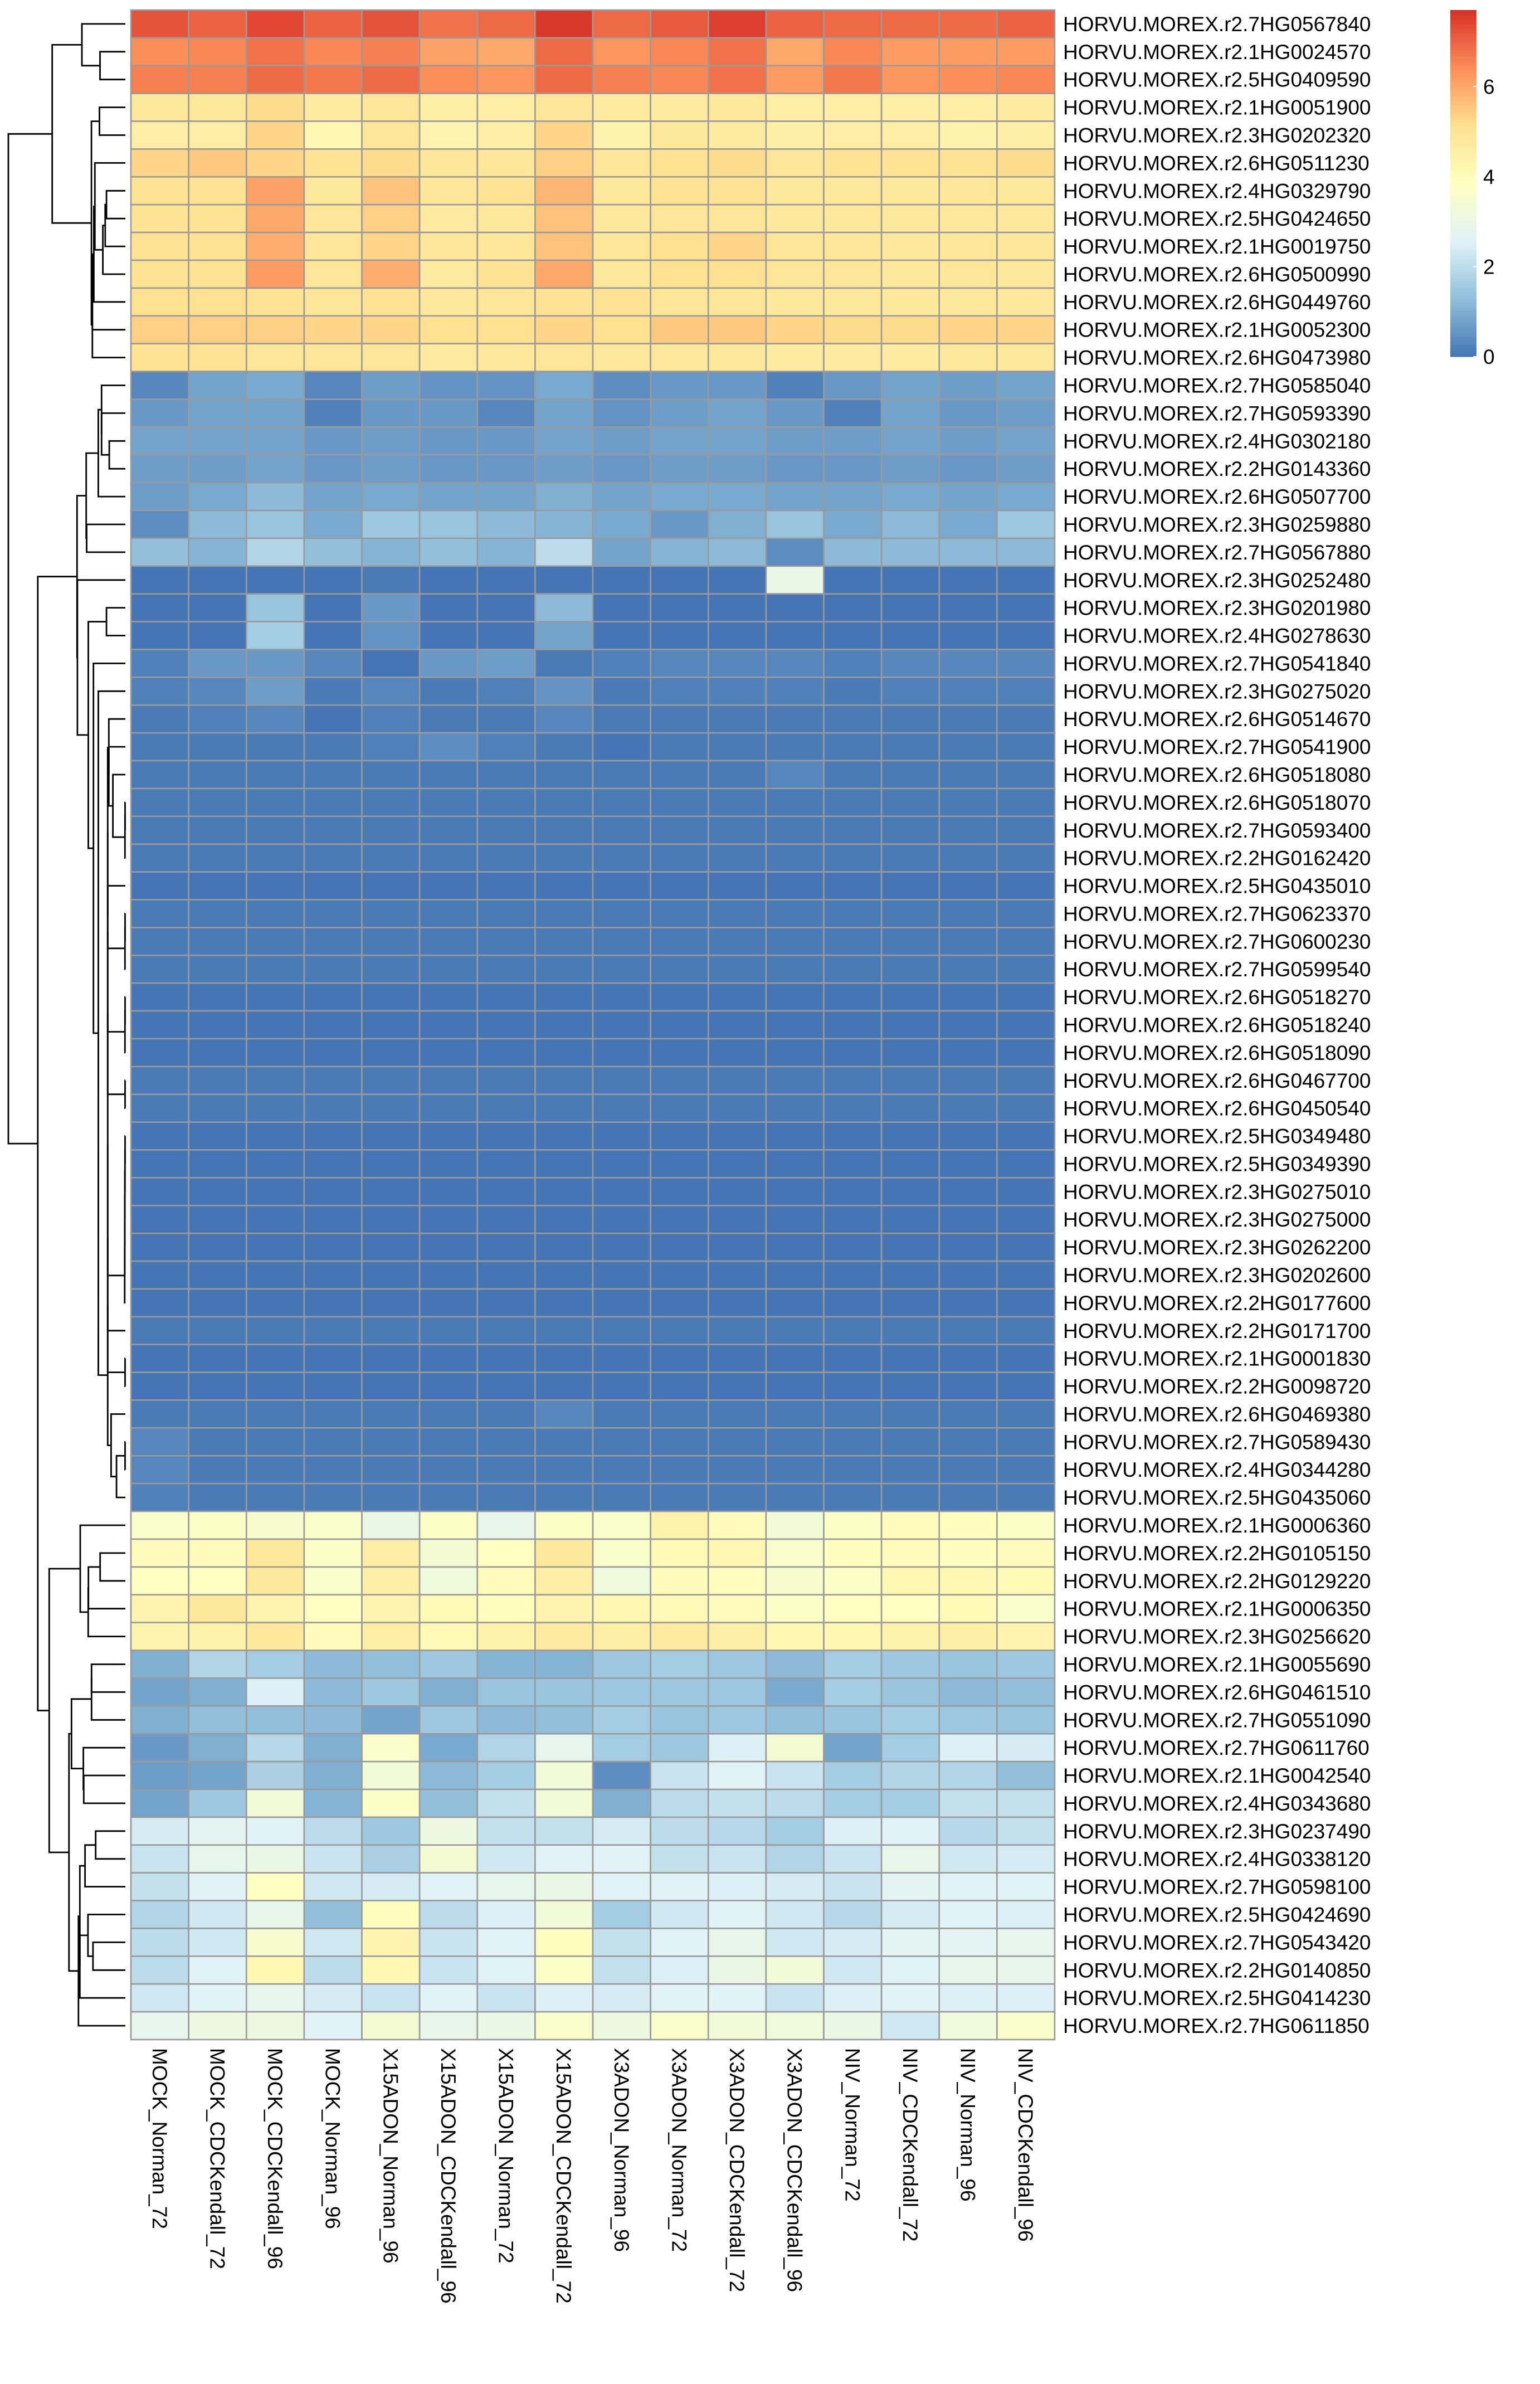 Image resolution: width=1540 pixels, height=2384 pixels. Describe the element at coordinates (1217, 330) in the screenshot. I see `row-label: HORVU.MOREX.r2.1HG0052300` at that location.